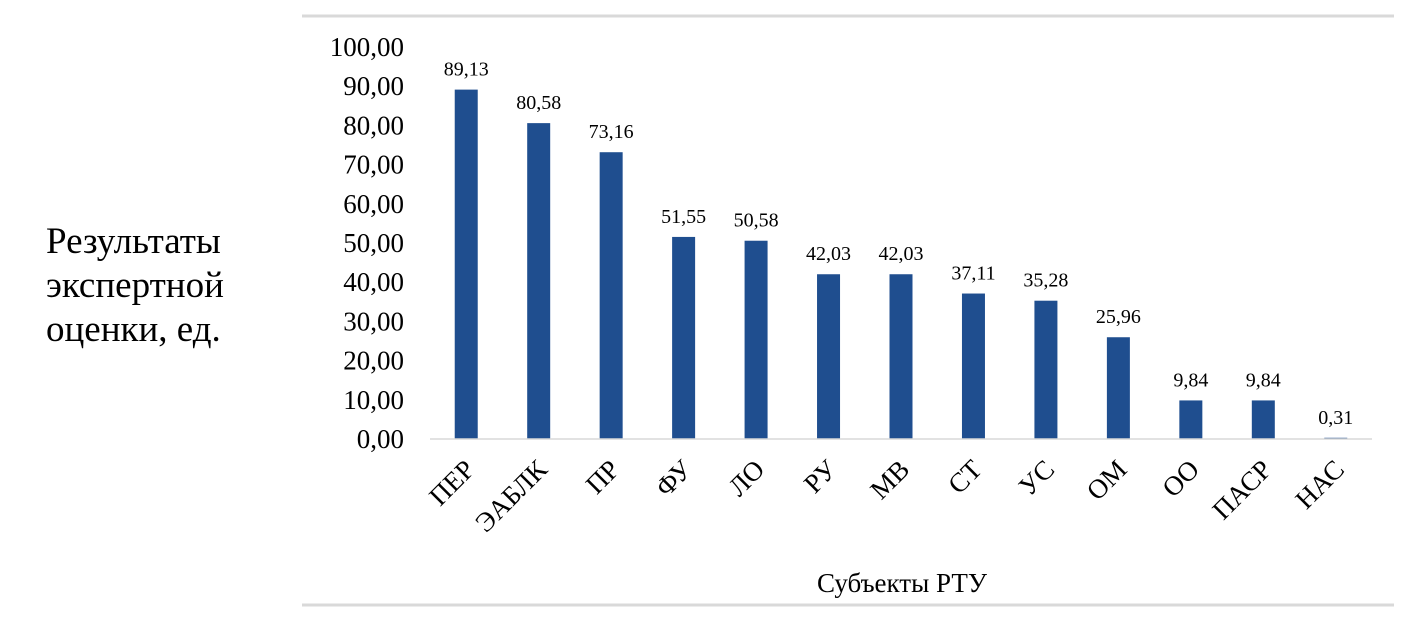  Describe the element at coordinates (451, 482) in the screenshot. I see `x-category-label: ПЕР` at that location.